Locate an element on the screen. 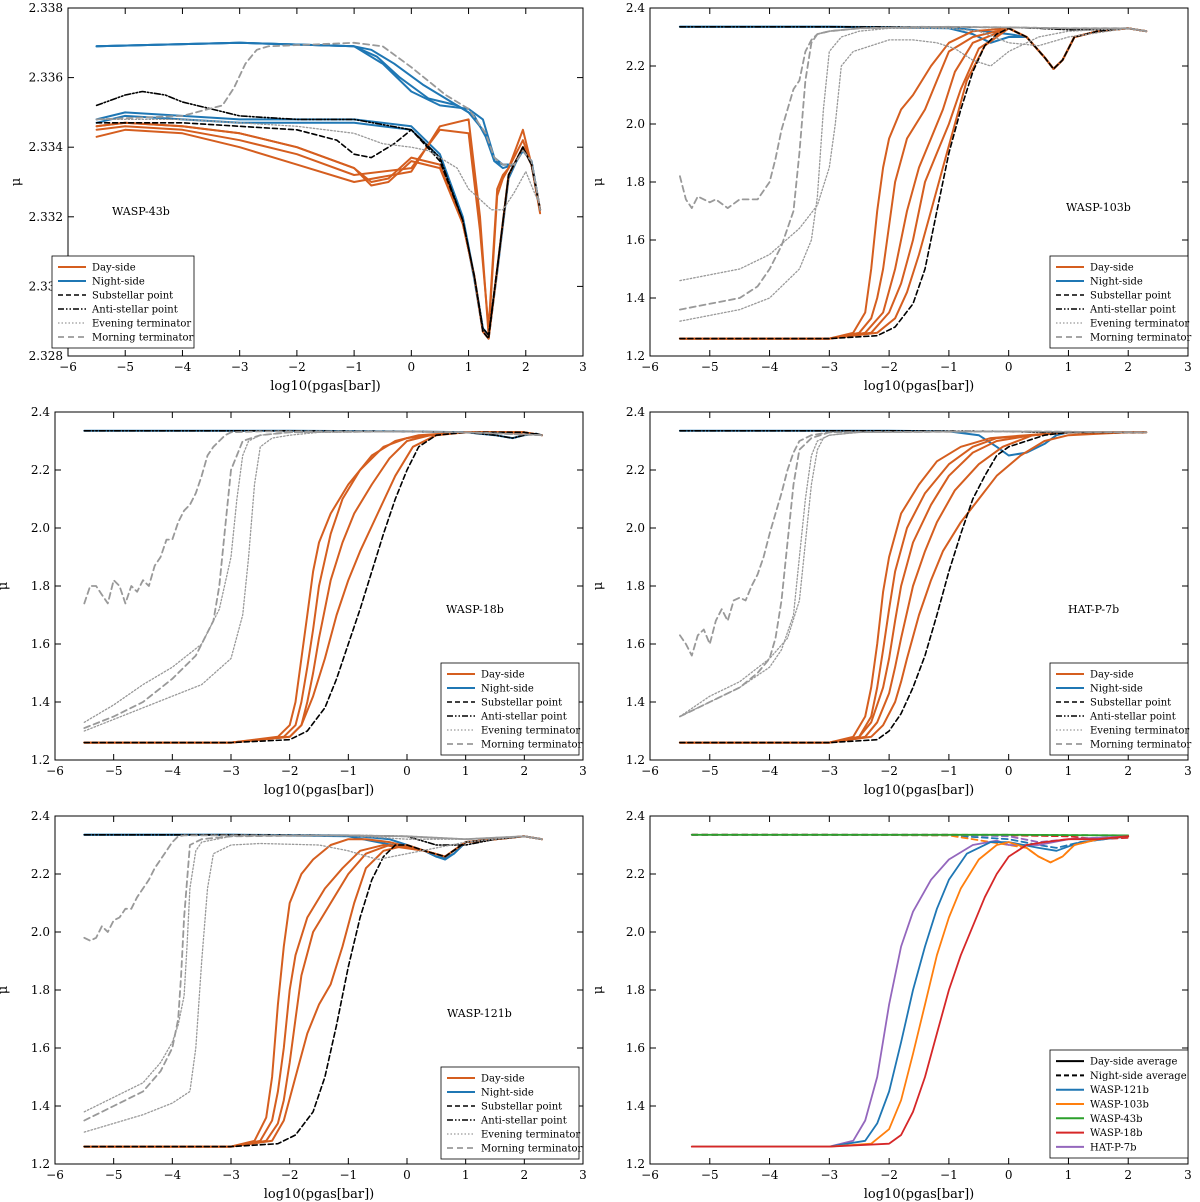 The width and height of the screenshot is (1200, 1202). legend-entry: Night-side average is located at coordinates (1138, 1076).